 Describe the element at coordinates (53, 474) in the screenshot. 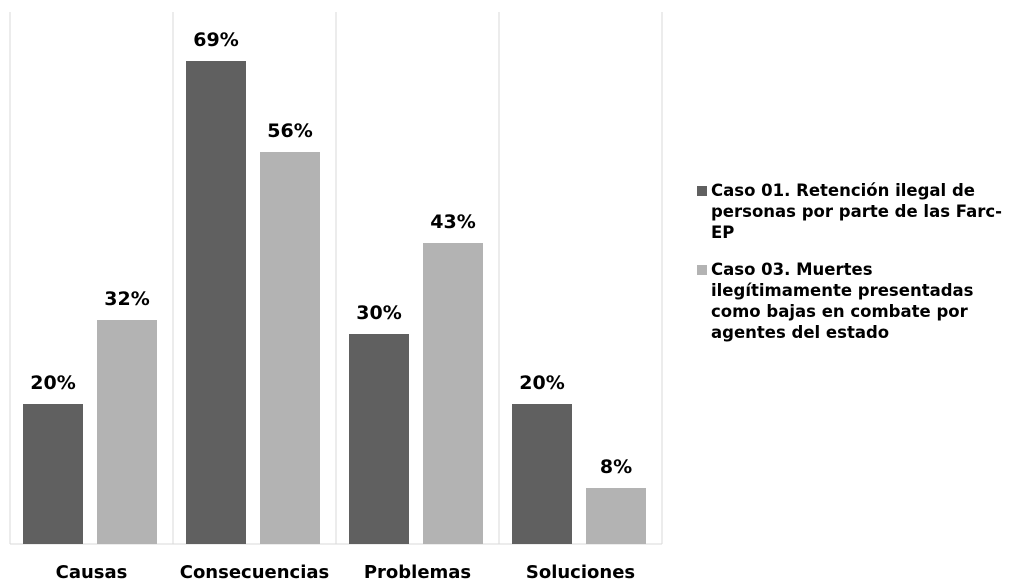

I see `bar-series-1-causas` at that location.